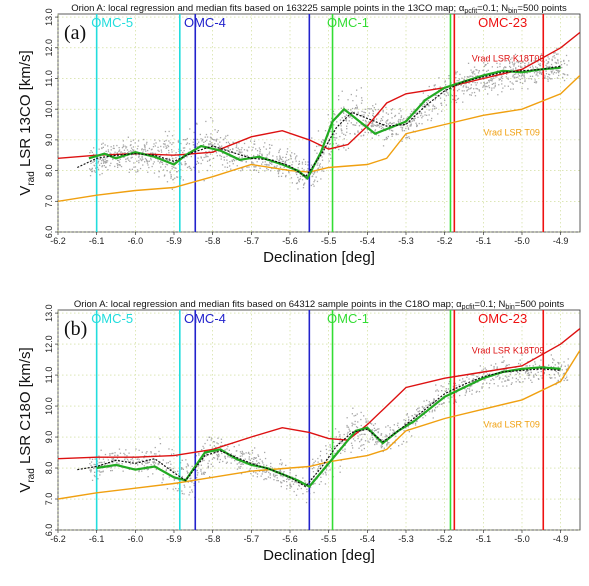 Image resolution: width=589 pixels, height=586 pixels. Describe the element at coordinates (49, 344) in the screenshot. I see `y-tick-label: 12.0` at that location.